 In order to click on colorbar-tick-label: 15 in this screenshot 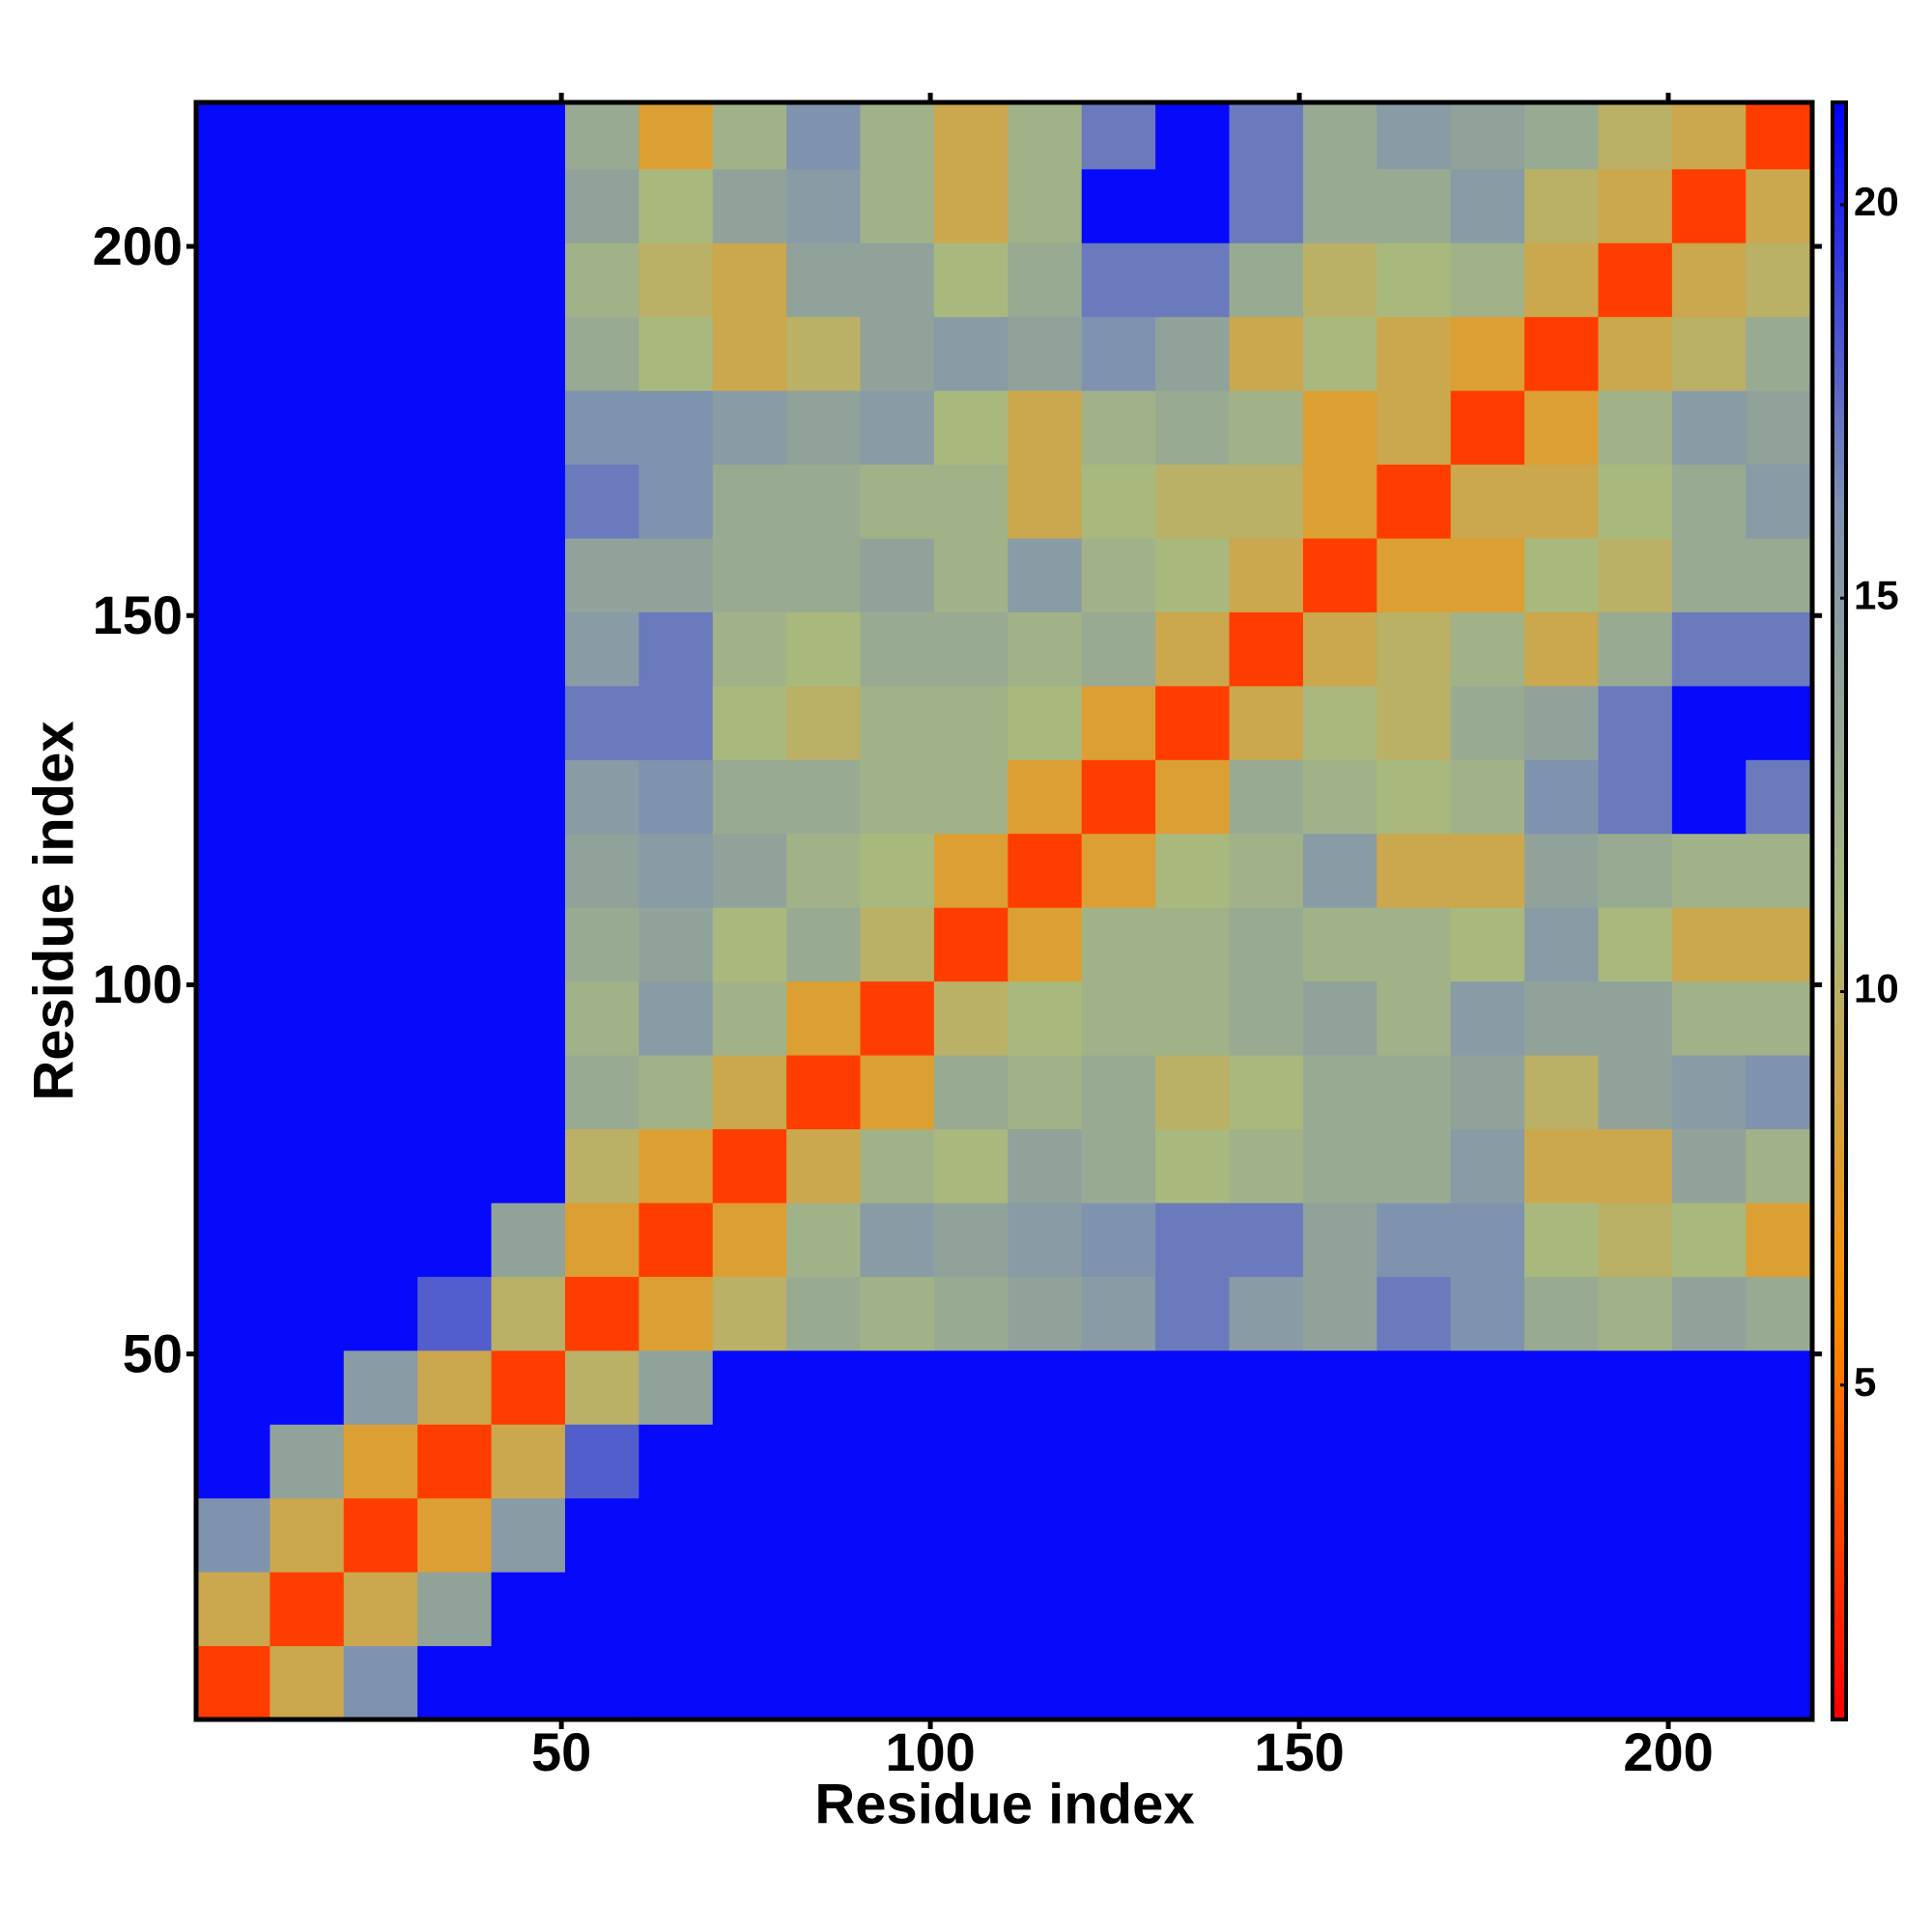, I will do `click(1876, 594)`.